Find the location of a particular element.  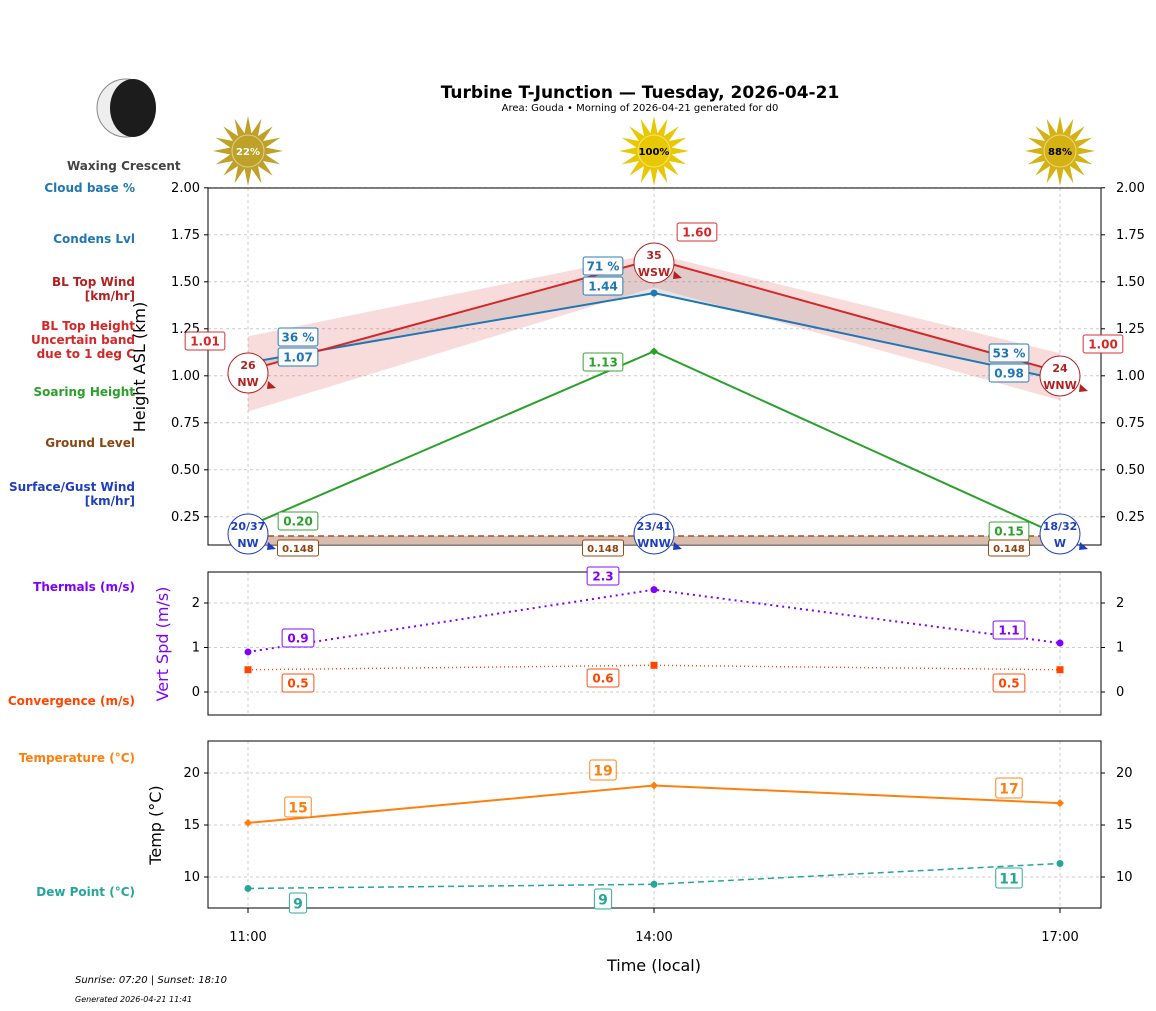

temp-panel-ytick-label: 15 is located at coordinates (191, 825).